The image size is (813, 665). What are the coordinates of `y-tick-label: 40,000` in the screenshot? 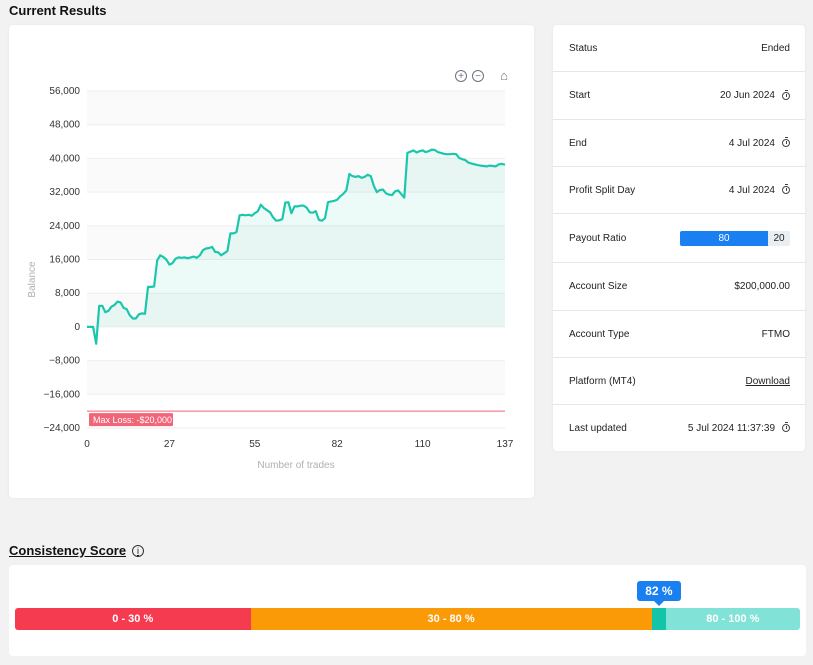 It's located at (64, 158).